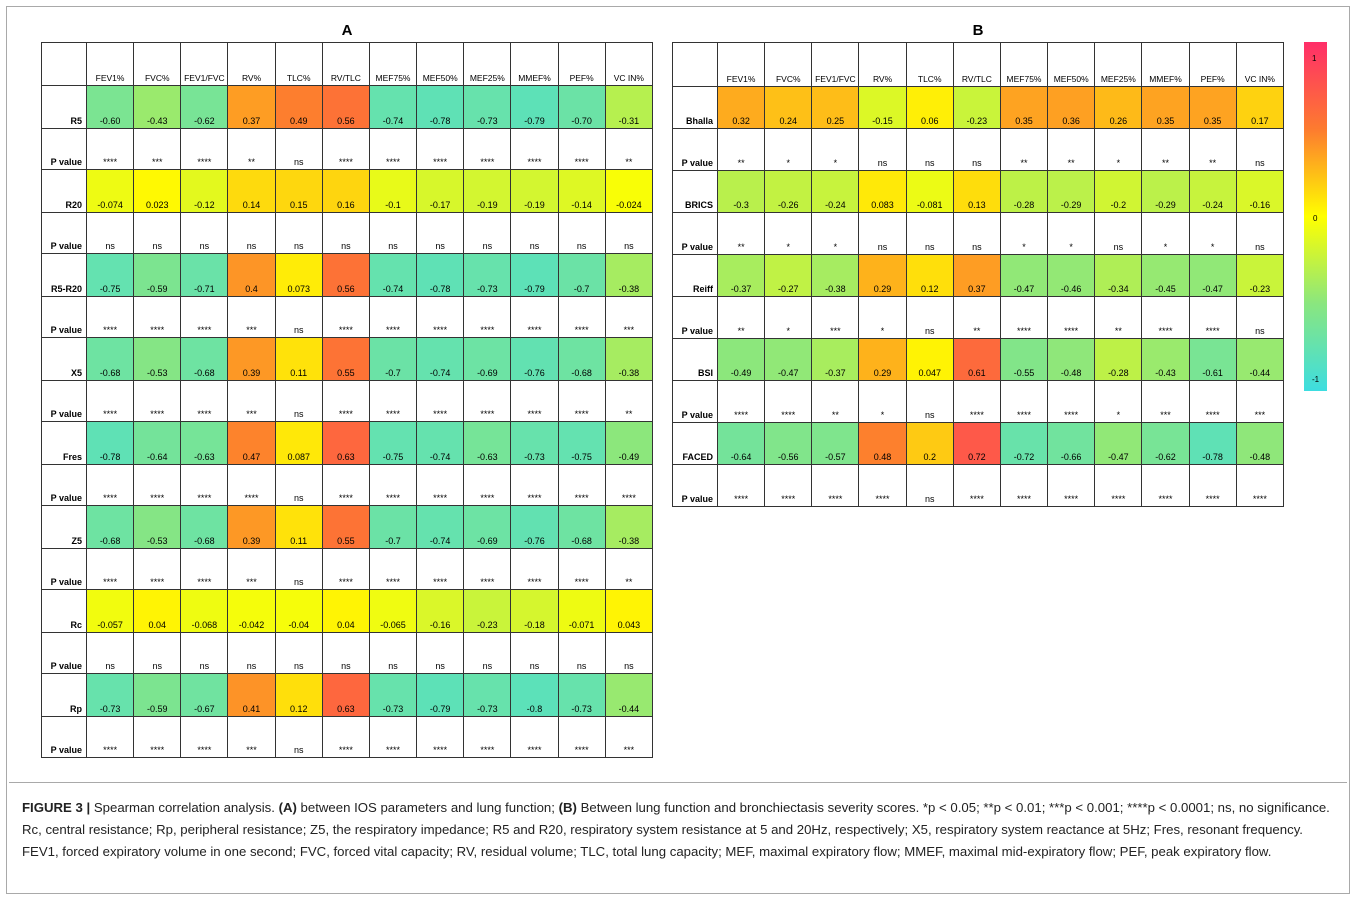  I want to click on heatmap-cell: -0.70, so click(581, 107).